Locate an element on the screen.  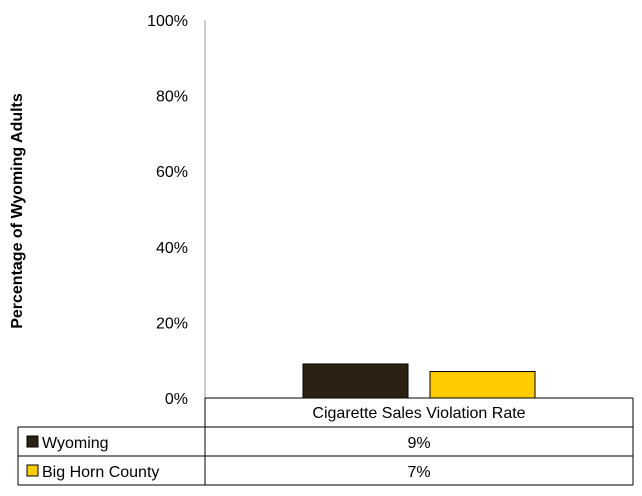
y-tick-label: 0% is located at coordinates (176, 399).